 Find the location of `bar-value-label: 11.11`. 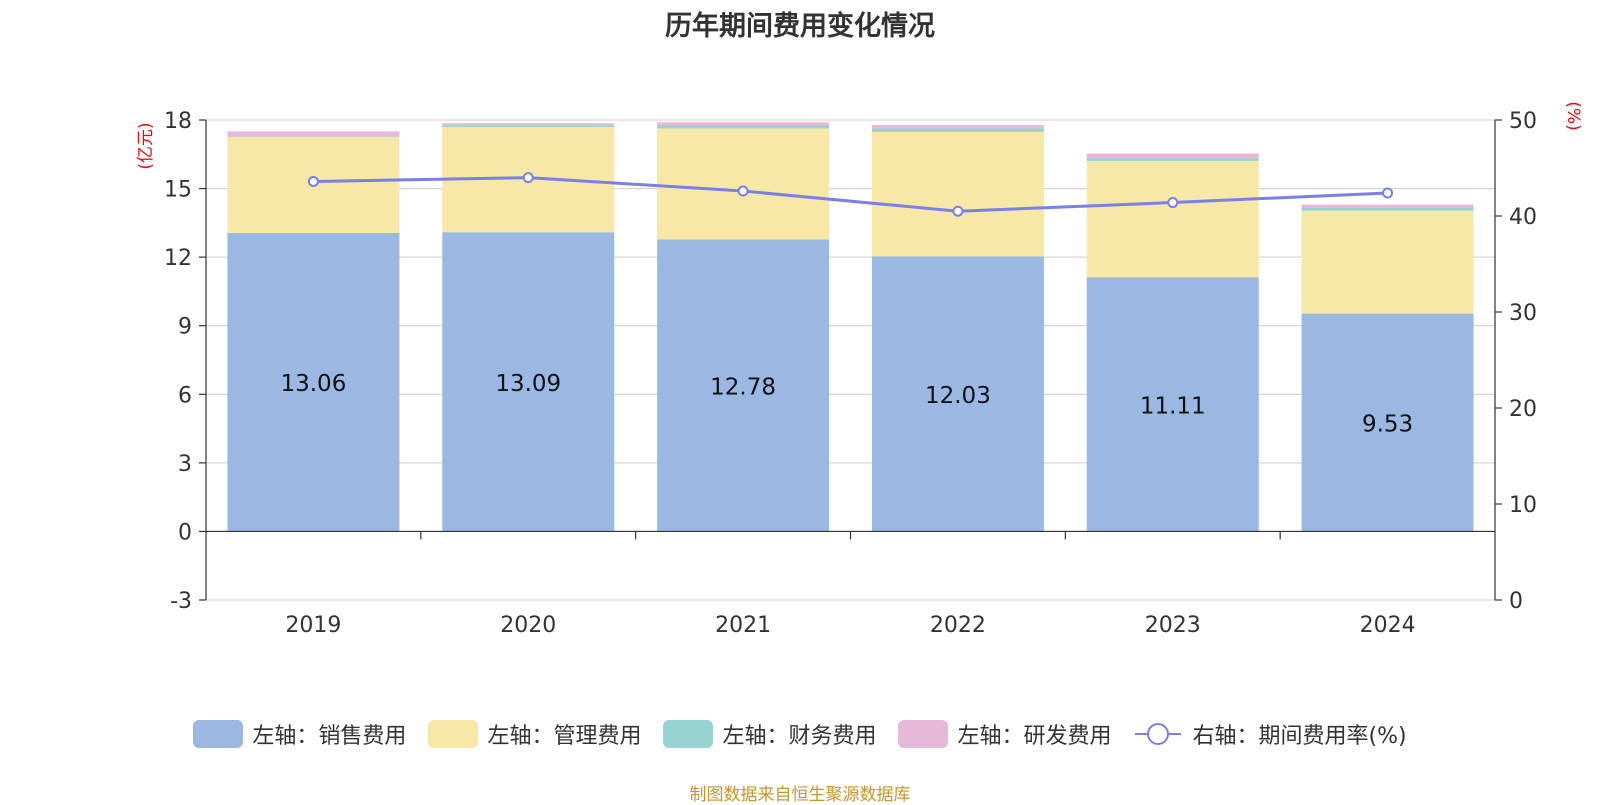

bar-value-label: 11.11 is located at coordinates (1173, 406).